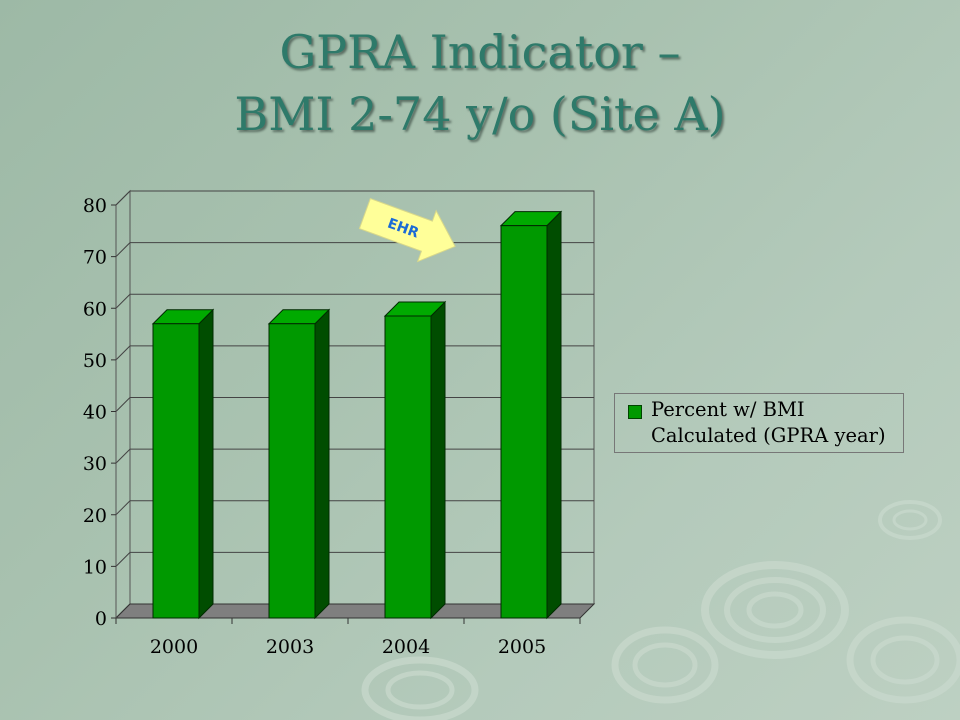 The height and width of the screenshot is (720, 960). I want to click on y-axis-ticks: 0 10 20 30 40 50 60 70 80, so click(100, 412).